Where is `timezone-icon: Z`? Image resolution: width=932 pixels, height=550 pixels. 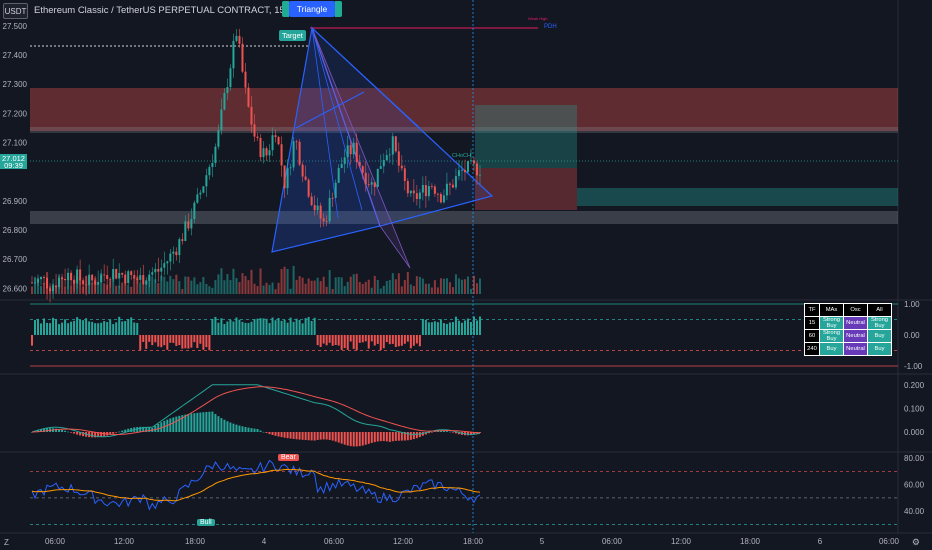 timezone-icon: Z is located at coordinates (6, 542).